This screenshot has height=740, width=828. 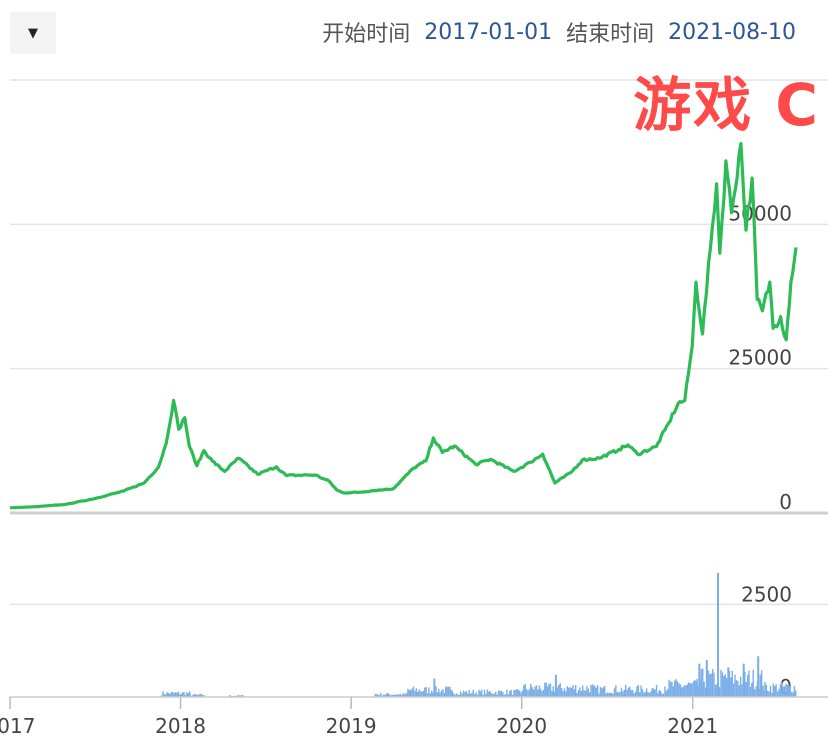 What do you see at coordinates (488, 32) in the screenshot?
I see `start-time-value: 2017-01-01` at bounding box center [488, 32].